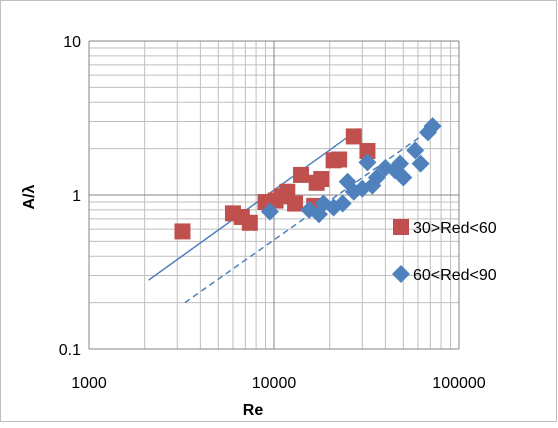 This screenshot has height=428, width=558. I want to click on y-tick-label: 1, so click(76, 196).